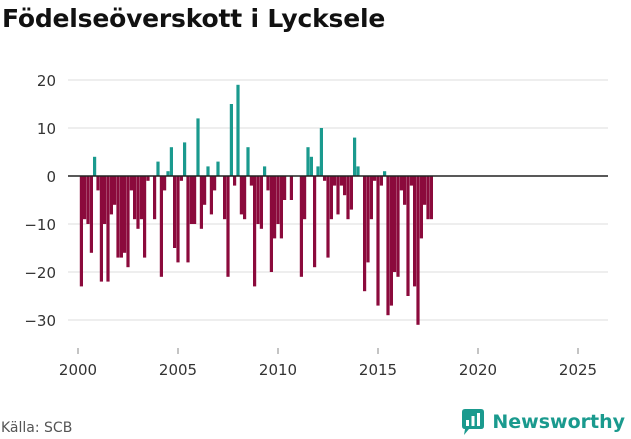 Image resolution: width=631 pixels, height=439 pixels. Describe the element at coordinates (378, 370) in the screenshot. I see `x-tick-label: 2015` at that location.